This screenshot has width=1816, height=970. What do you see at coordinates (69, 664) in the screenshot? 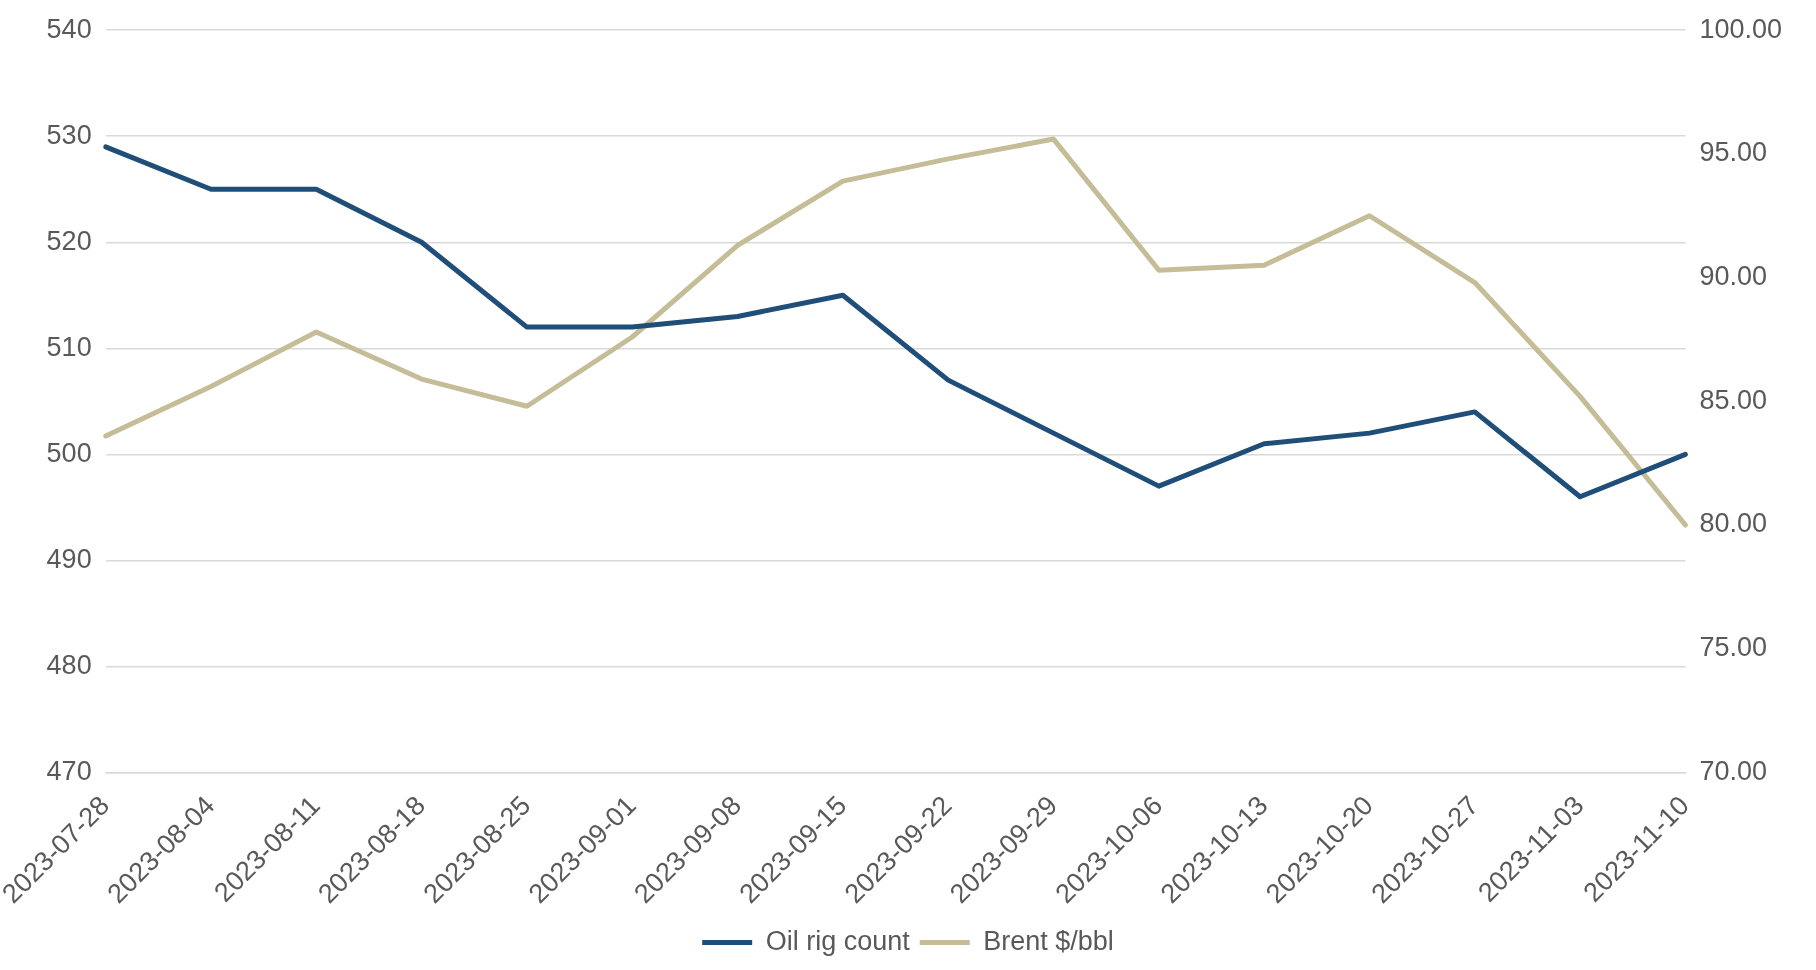
I see `y-tick-label: 480` at bounding box center [69, 664].